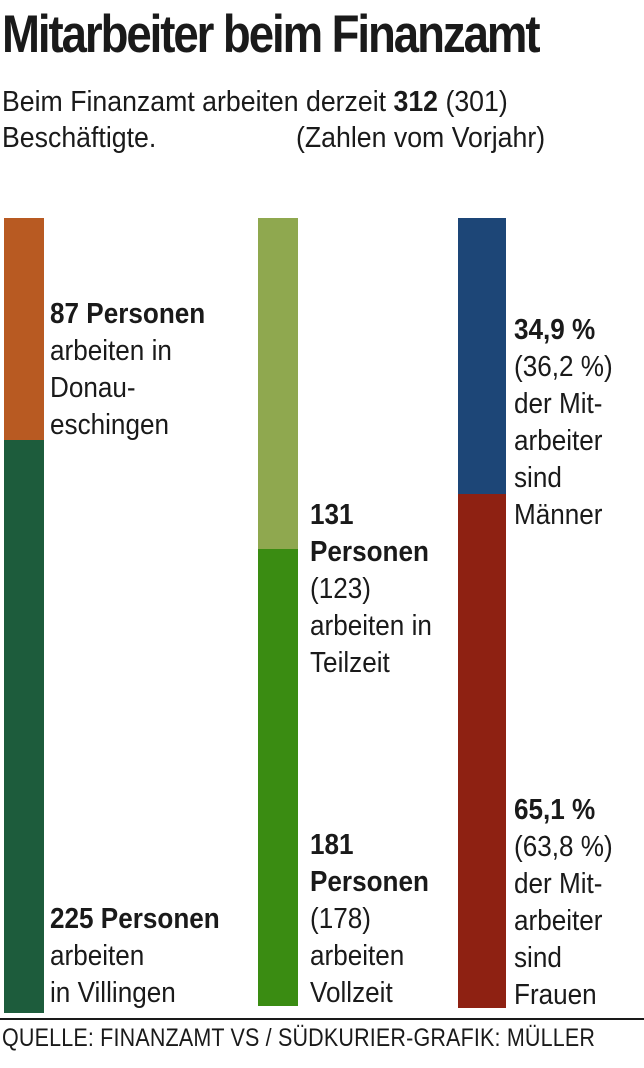 The image size is (644, 1068). Describe the element at coordinates (194, 102) in the screenshot. I see `subtitle-prefix: Beim Finanzamt arbeiten derzeit` at that location.